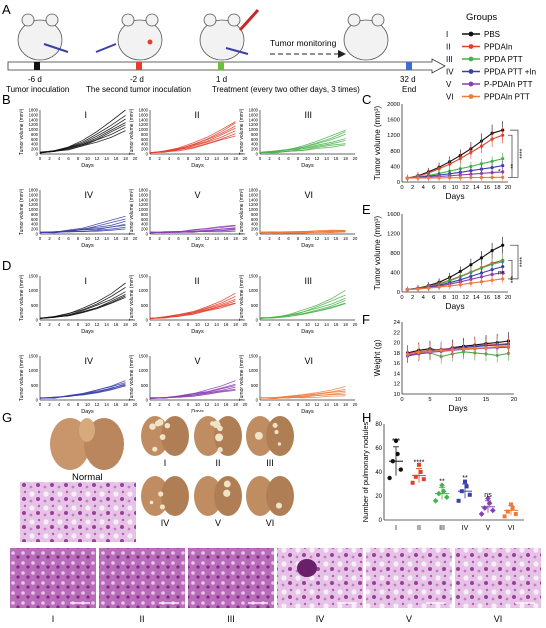 The width and height of the screenshot is (546, 628). What do you see at coordinates (43, 37) in the screenshot?
I see `mouse-illustration` at bounding box center [43, 37].